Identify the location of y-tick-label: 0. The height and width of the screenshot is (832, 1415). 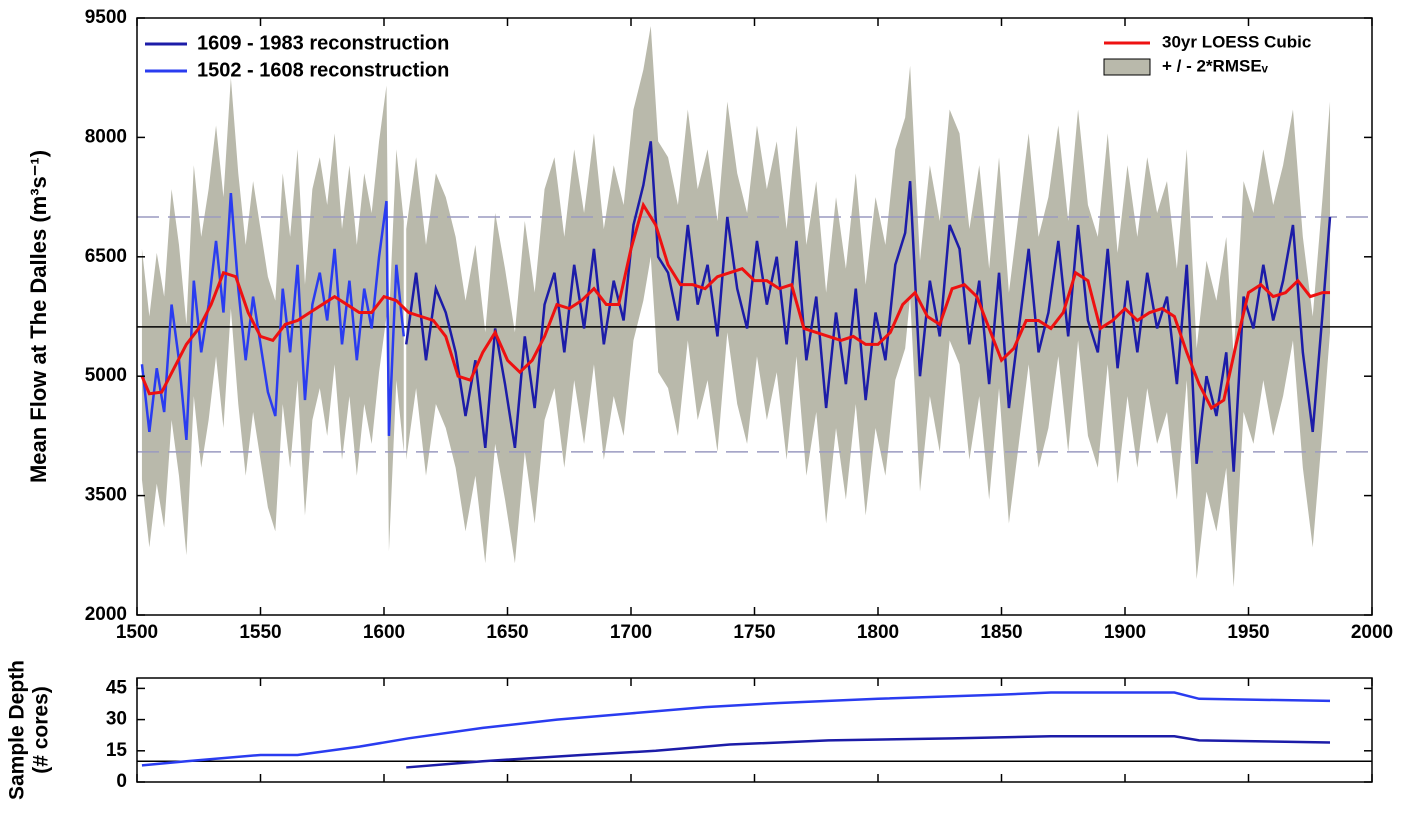
(121, 781).